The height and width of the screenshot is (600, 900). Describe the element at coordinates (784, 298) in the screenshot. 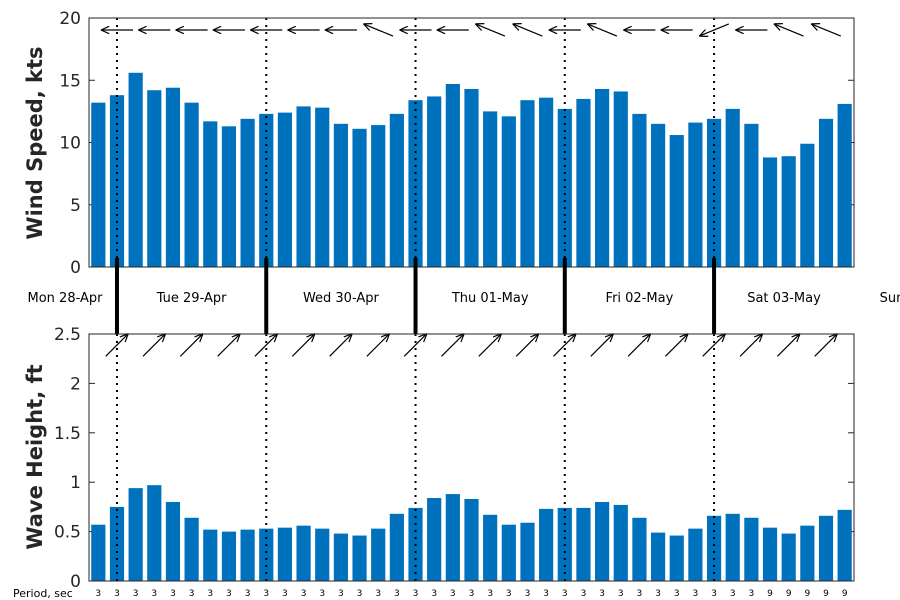

I see `day-label: Sat 03-May` at that location.